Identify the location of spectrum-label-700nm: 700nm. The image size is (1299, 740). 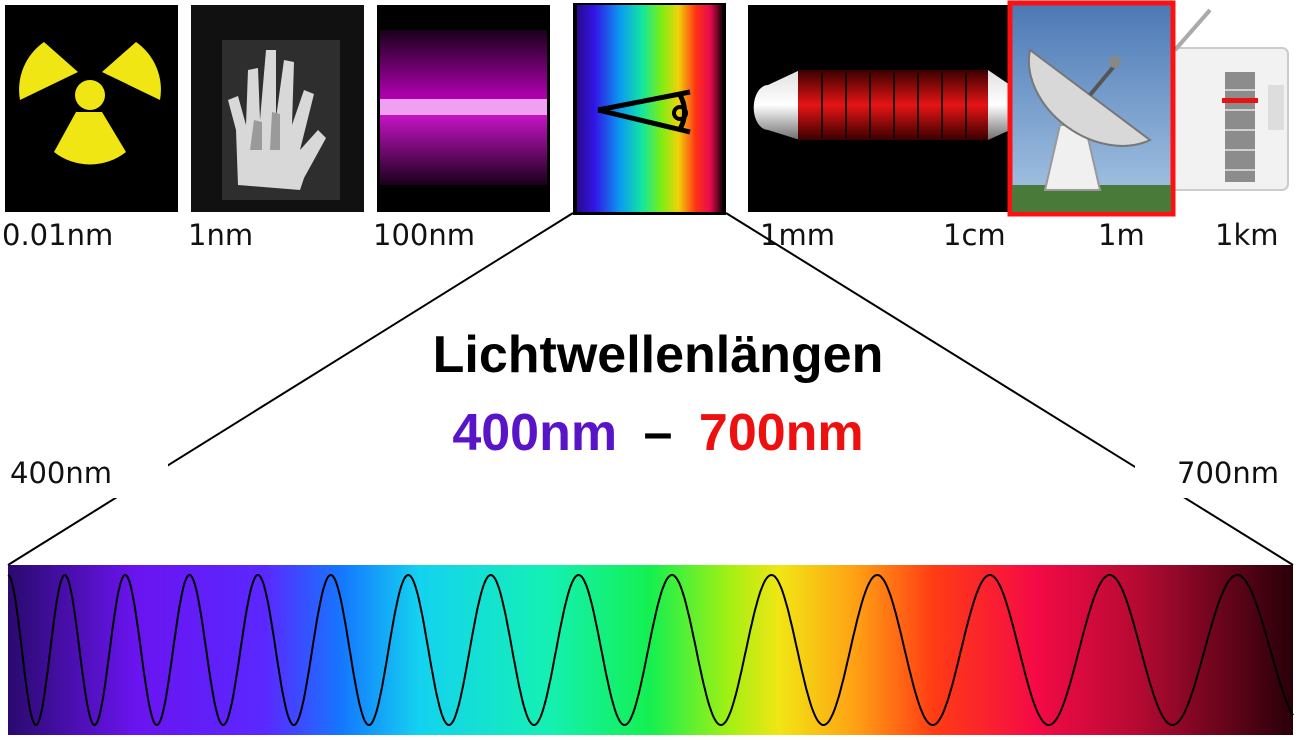
(1228, 473).